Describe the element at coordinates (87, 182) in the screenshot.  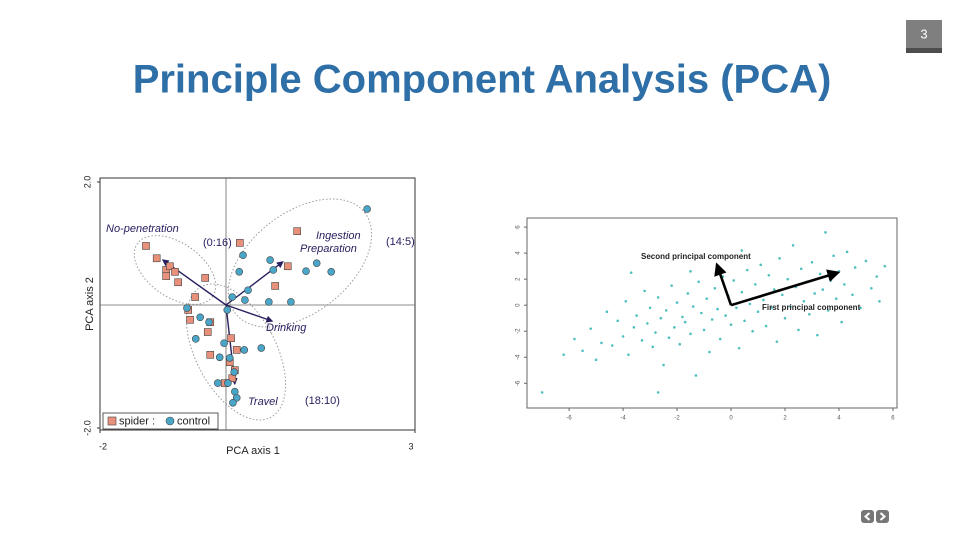
I see `y-tick-label: 2.0` at that location.